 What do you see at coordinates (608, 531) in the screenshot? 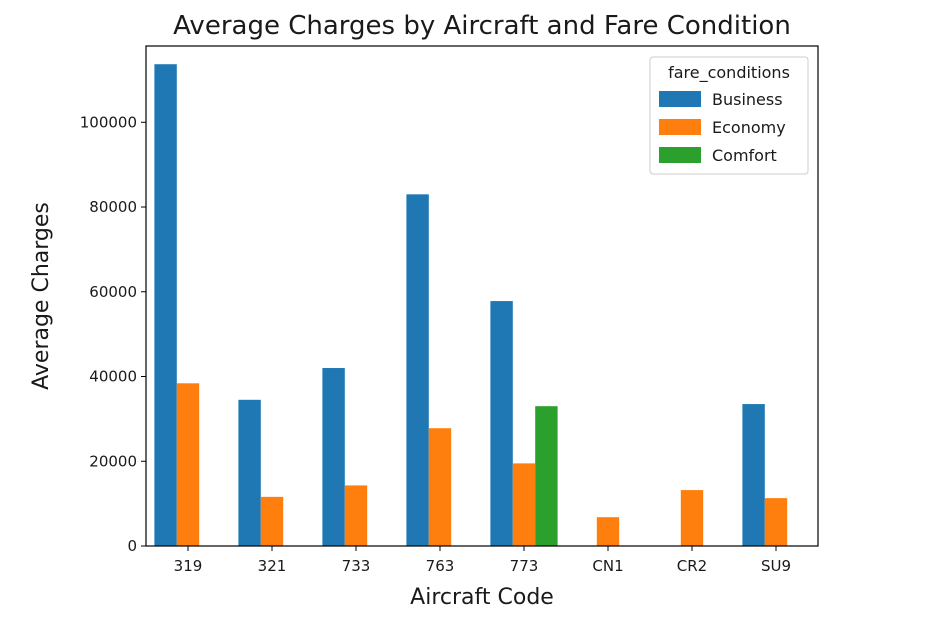
I see `bar-economy-cn1` at bounding box center [608, 531].